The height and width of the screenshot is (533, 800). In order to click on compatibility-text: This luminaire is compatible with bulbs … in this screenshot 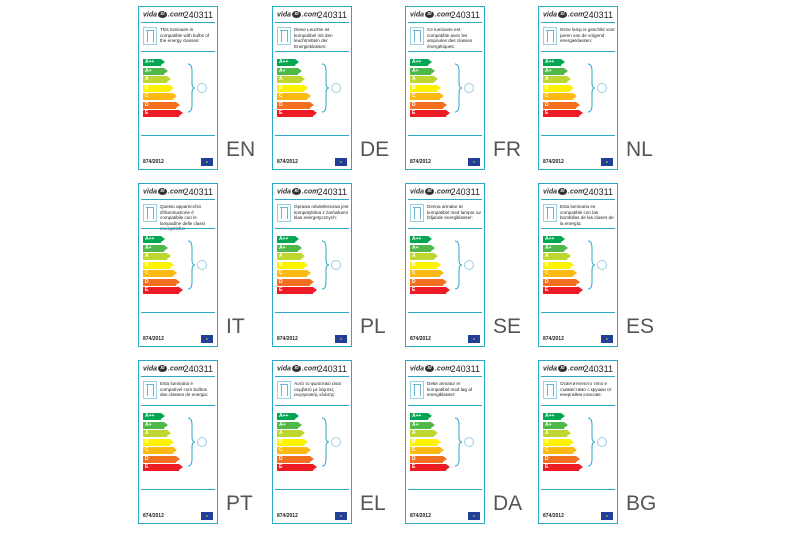, I will do `click(185, 35)`.